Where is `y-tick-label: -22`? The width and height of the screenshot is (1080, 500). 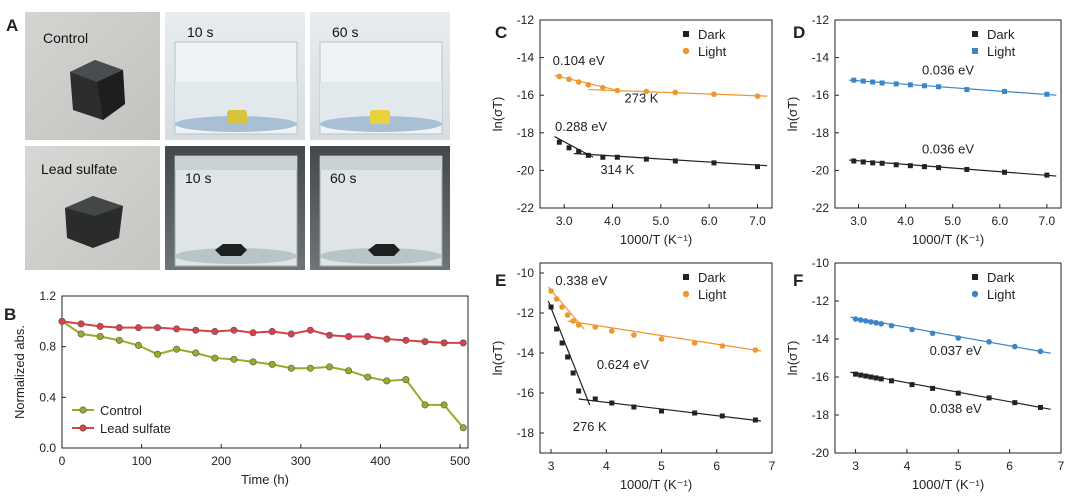 y-tick-label: -22 is located at coordinates (821, 208).